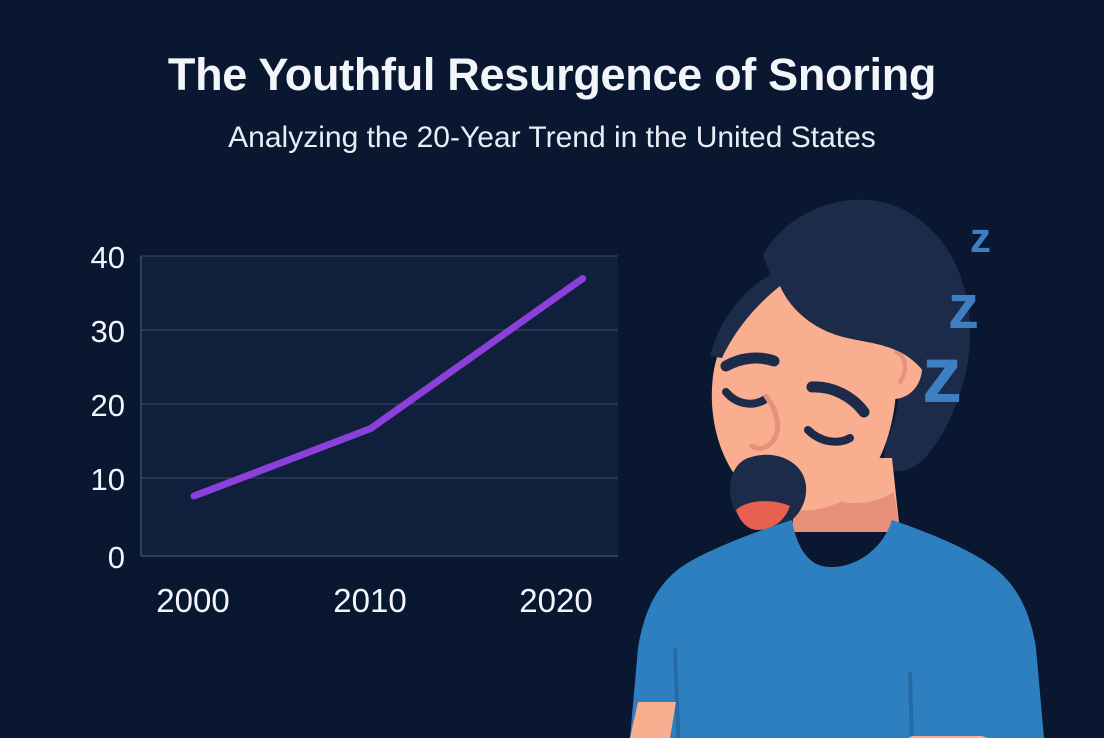  What do you see at coordinates (942, 374) in the screenshot?
I see `sleep-z-large: z` at bounding box center [942, 374].